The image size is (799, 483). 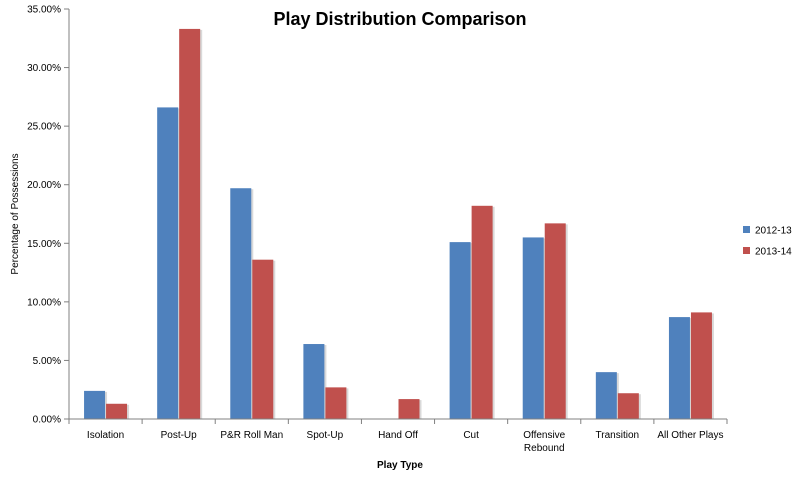 What do you see at coordinates (44, 127) in the screenshot?
I see `y-tick-label: 25.00%` at bounding box center [44, 127].